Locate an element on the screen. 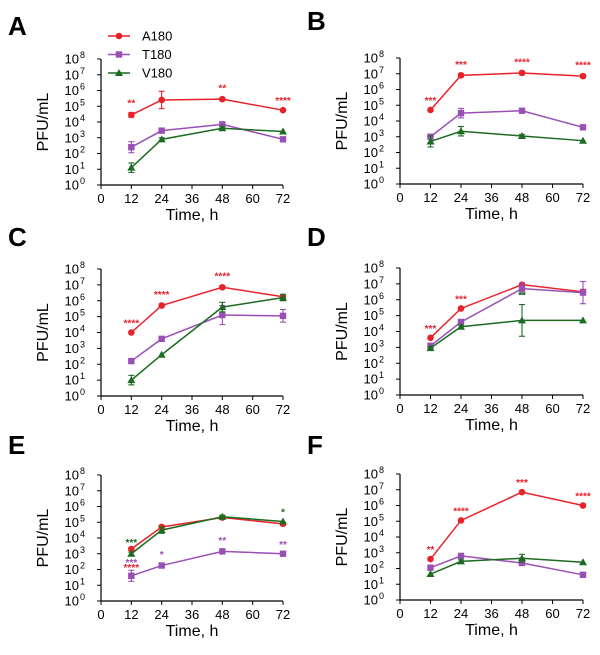  significance-label: * is located at coordinates (283, 512).